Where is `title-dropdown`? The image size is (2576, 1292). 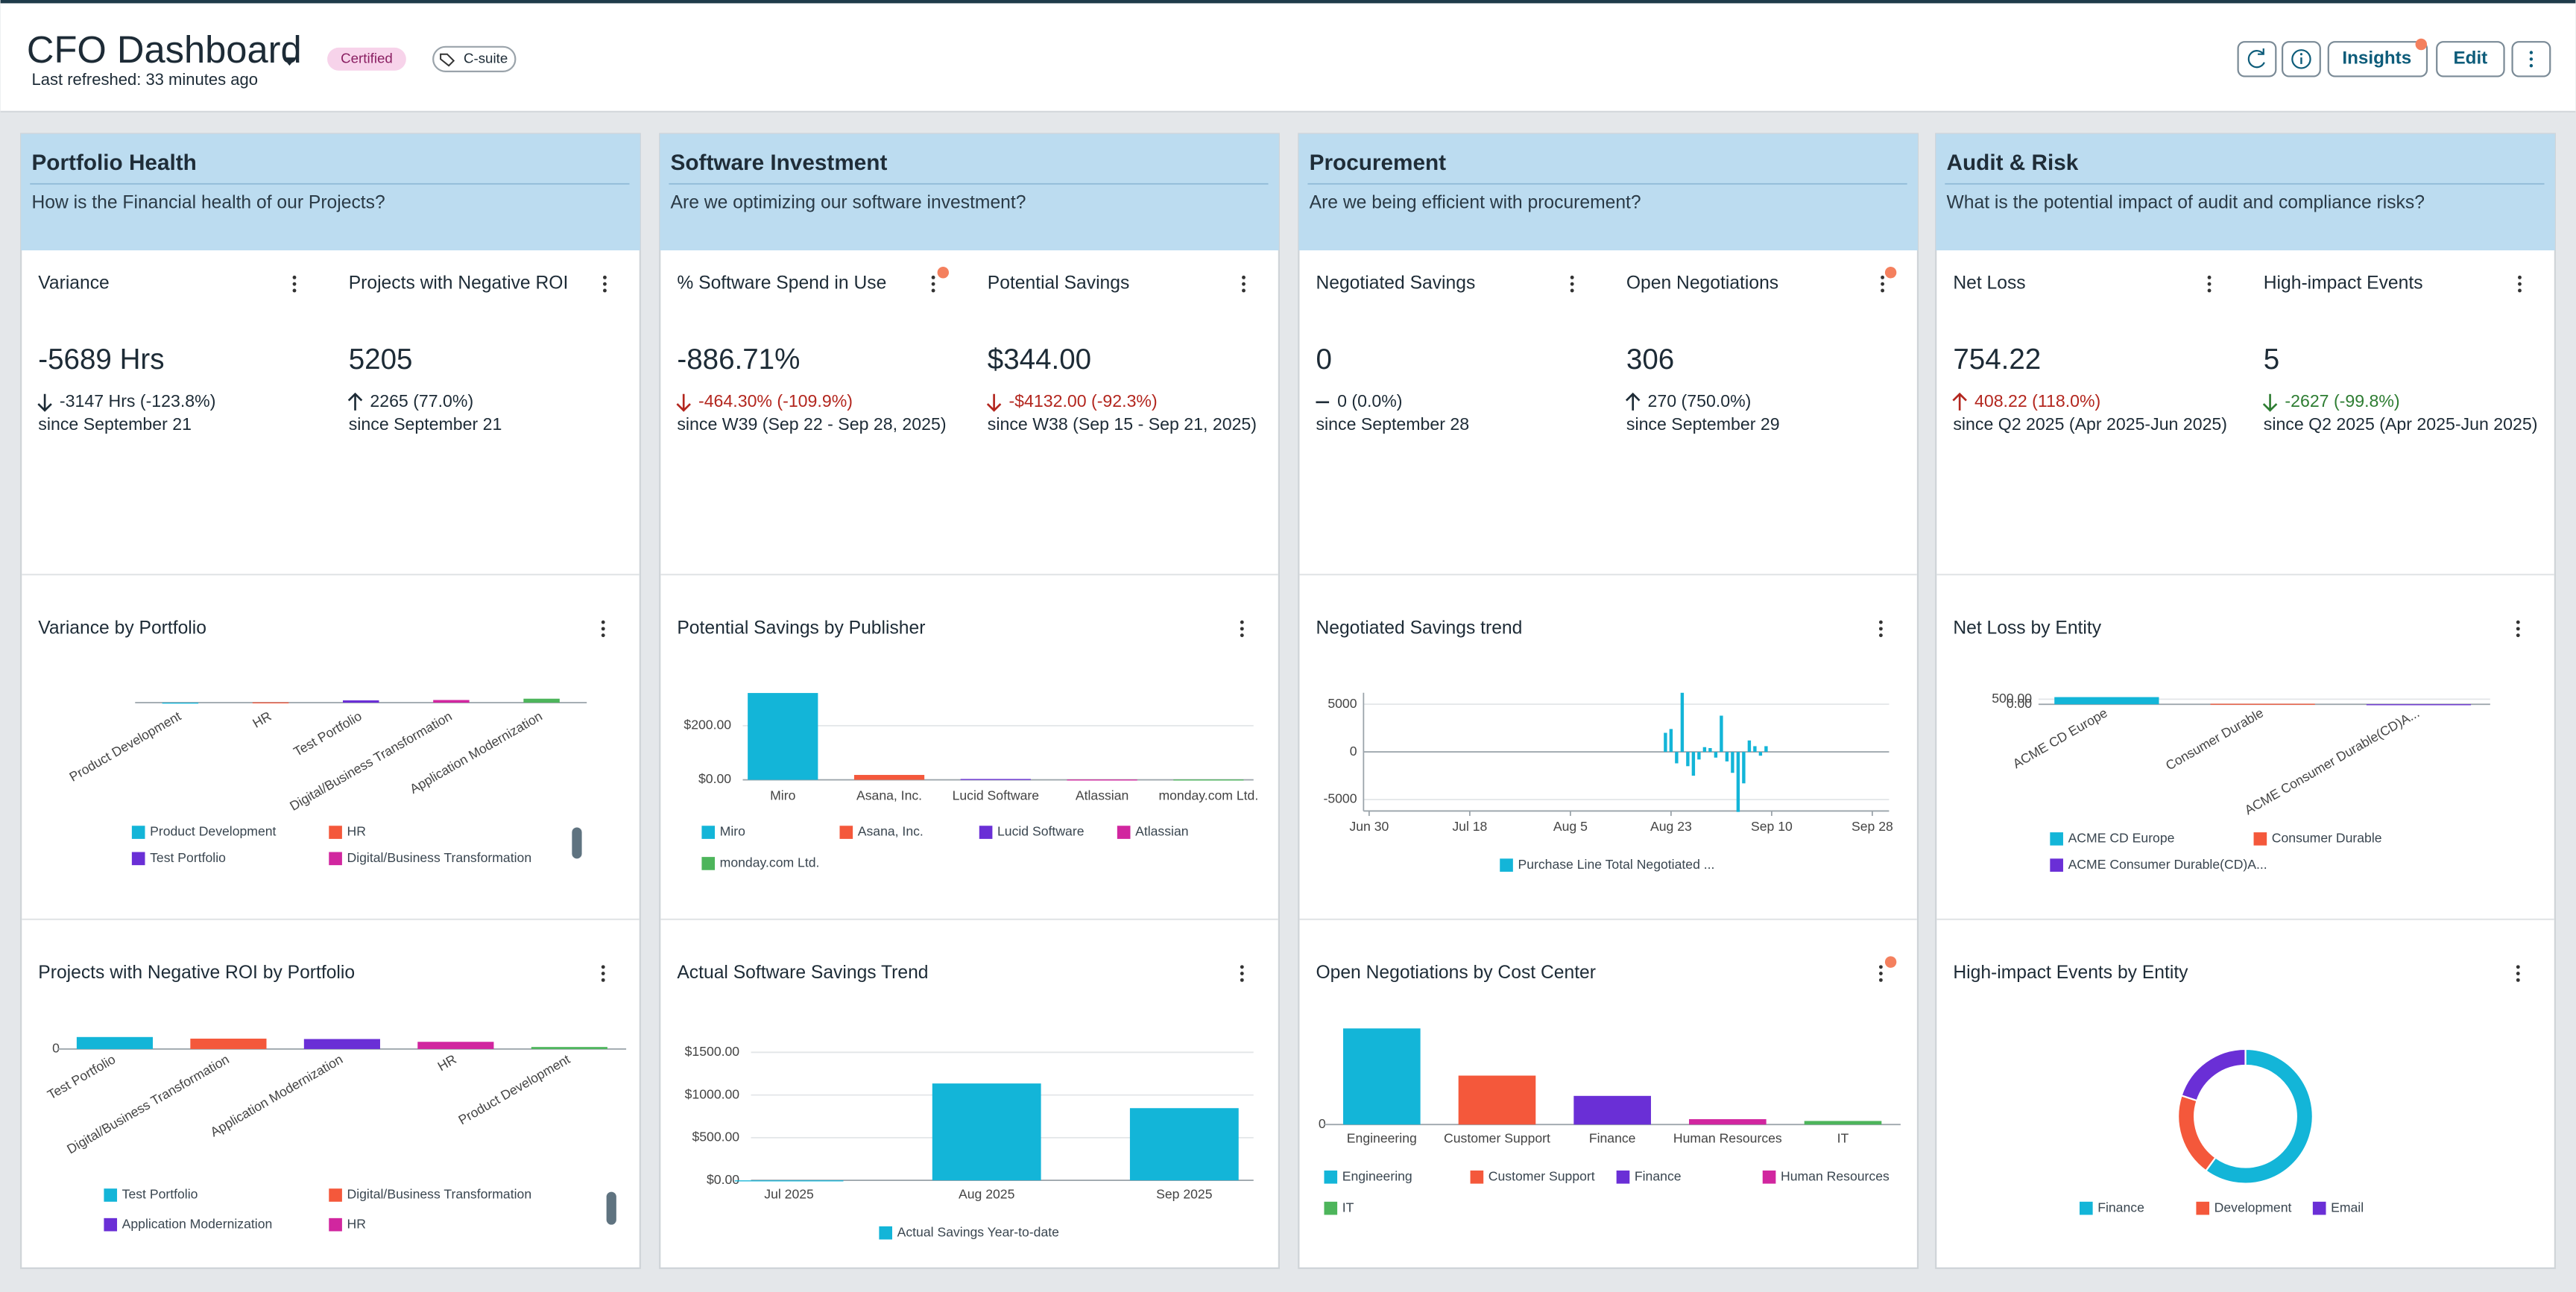 title-dropdown is located at coordinates (290, 61).